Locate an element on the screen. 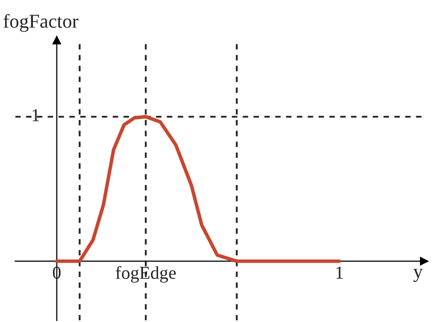 Image resolution: width=435 pixels, height=322 pixels. x-axis-title: y is located at coordinates (418, 275).